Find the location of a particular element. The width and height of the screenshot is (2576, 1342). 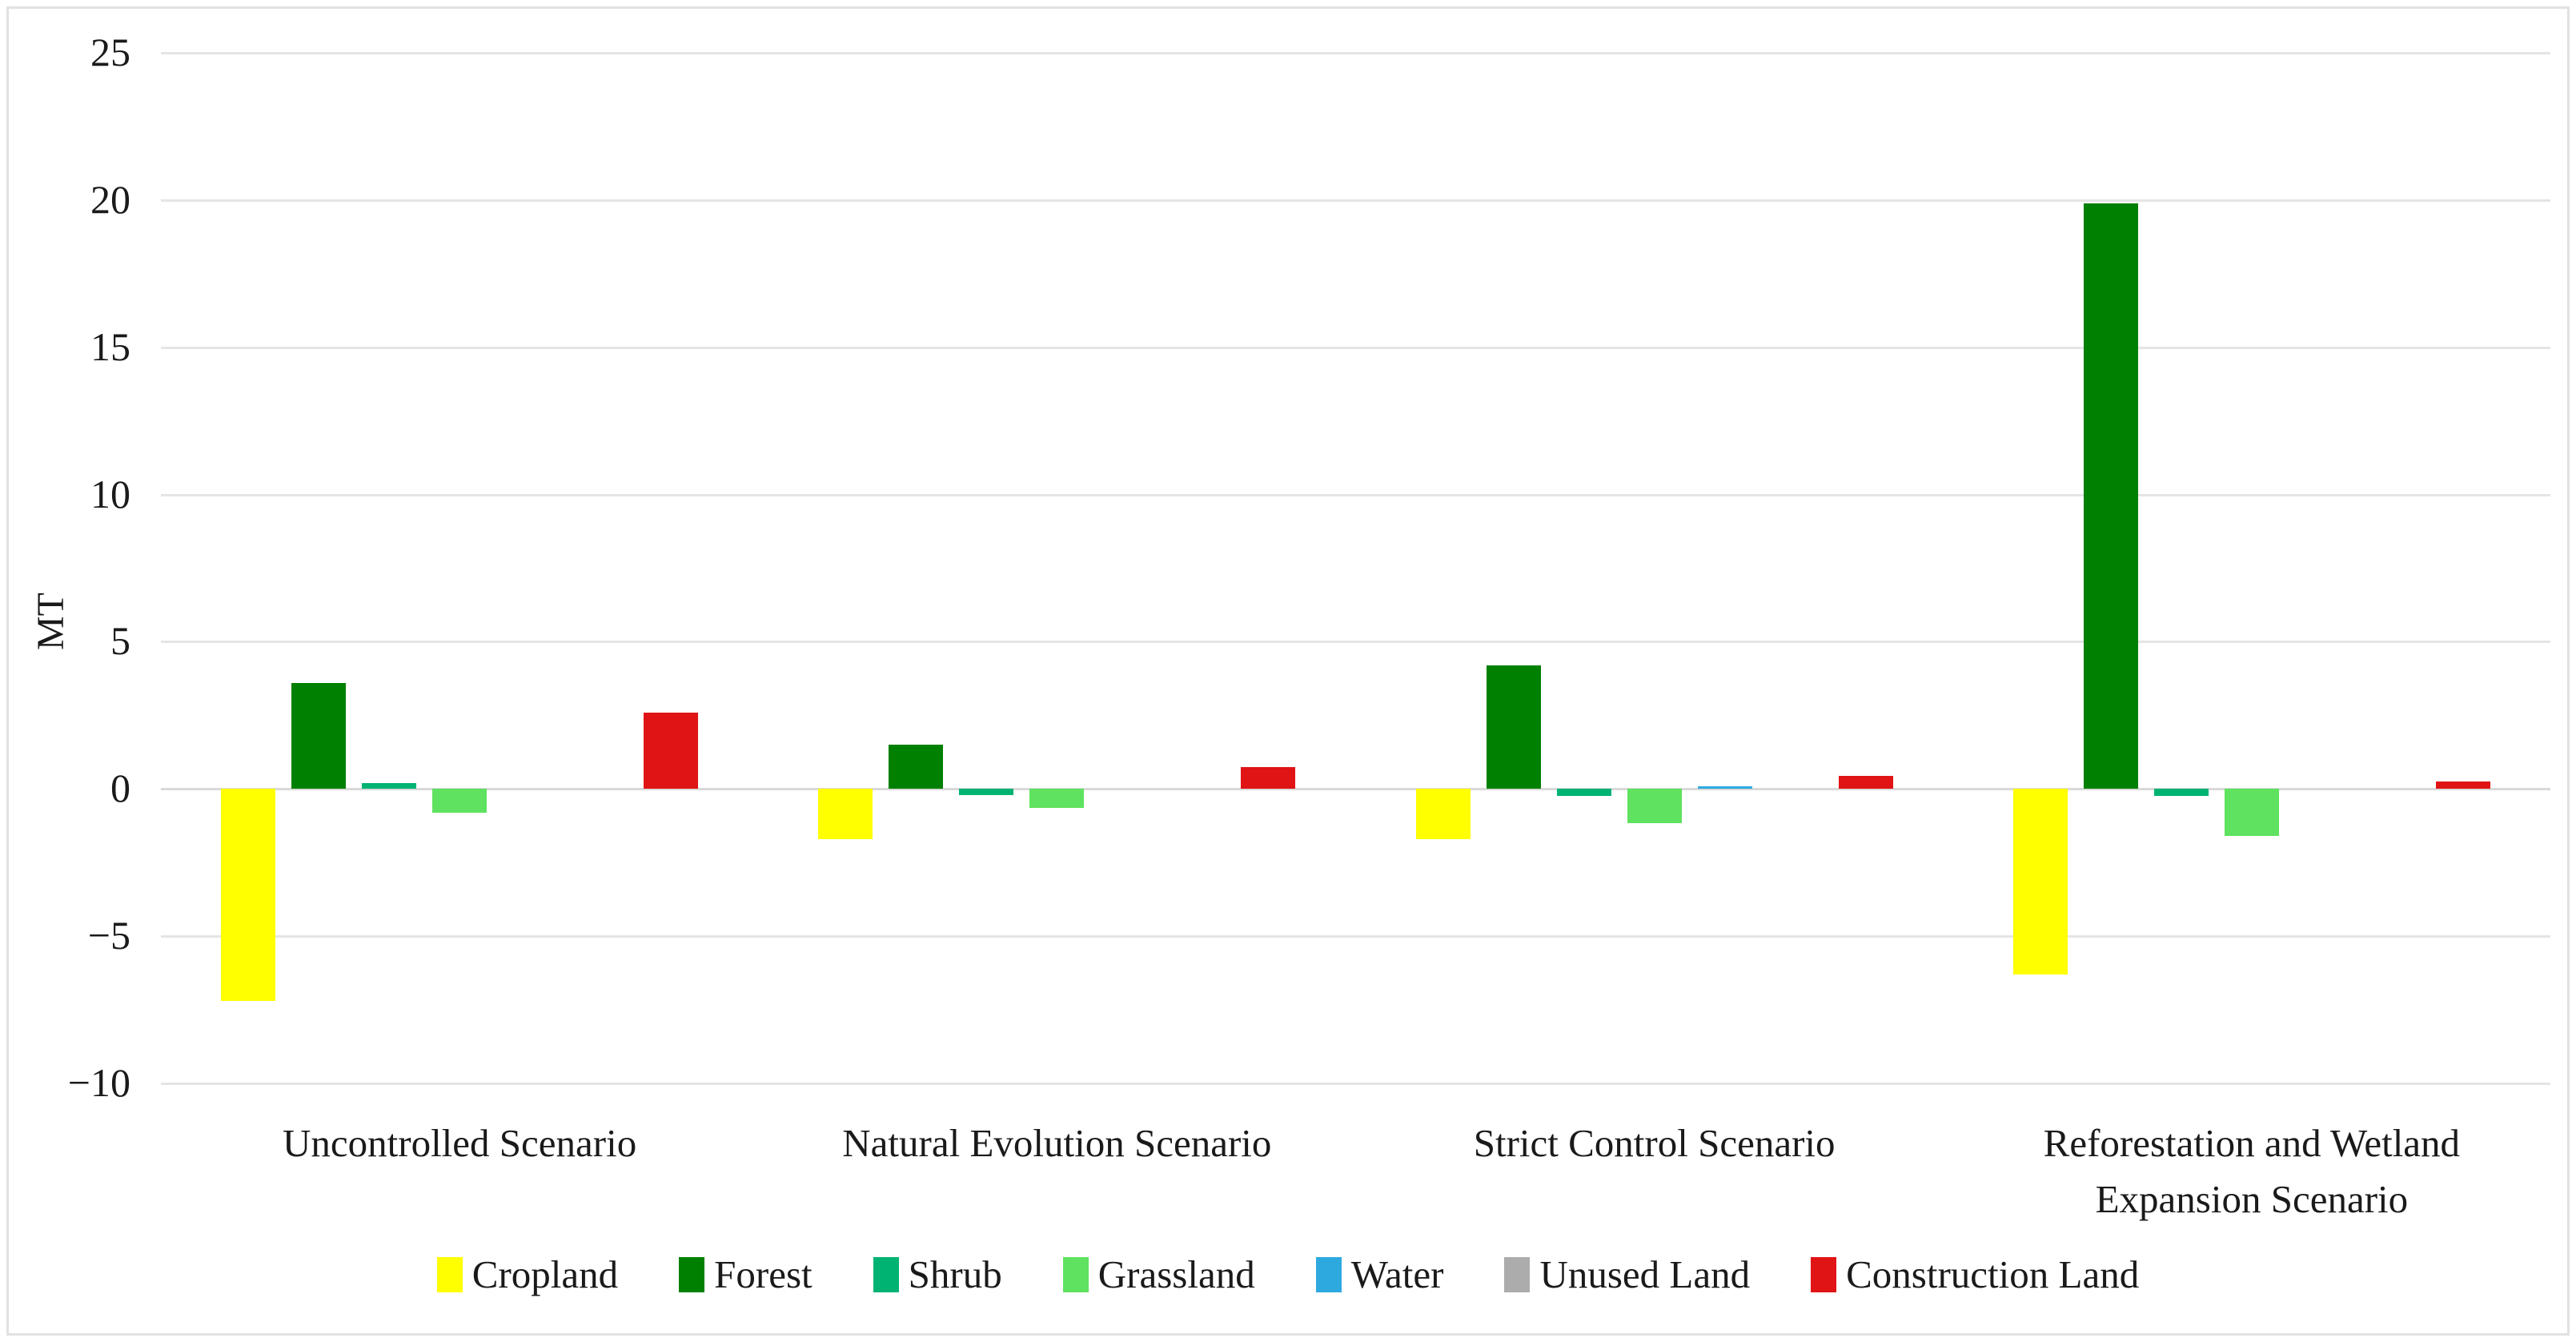

legend-item-shrub: Shrub is located at coordinates (937, 1274).